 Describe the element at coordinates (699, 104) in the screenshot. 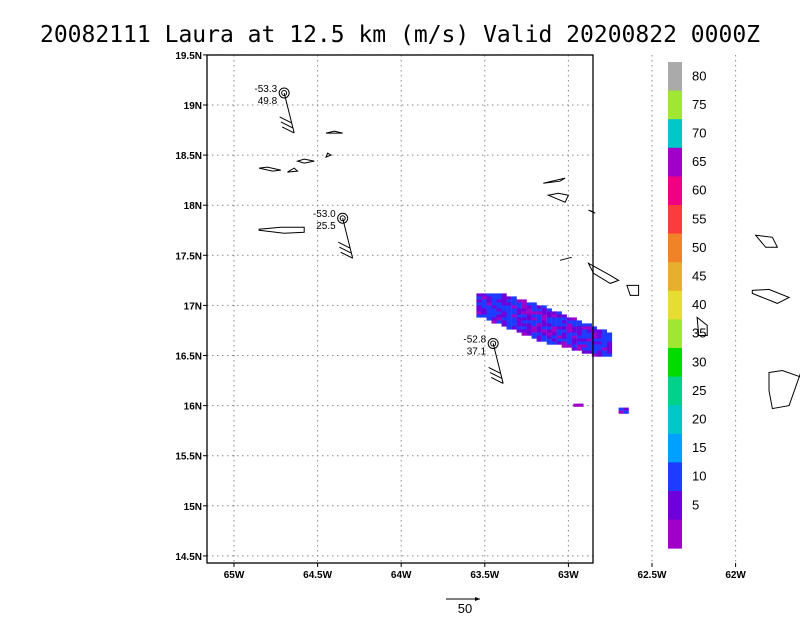

I see `colorbar-label: 75` at that location.